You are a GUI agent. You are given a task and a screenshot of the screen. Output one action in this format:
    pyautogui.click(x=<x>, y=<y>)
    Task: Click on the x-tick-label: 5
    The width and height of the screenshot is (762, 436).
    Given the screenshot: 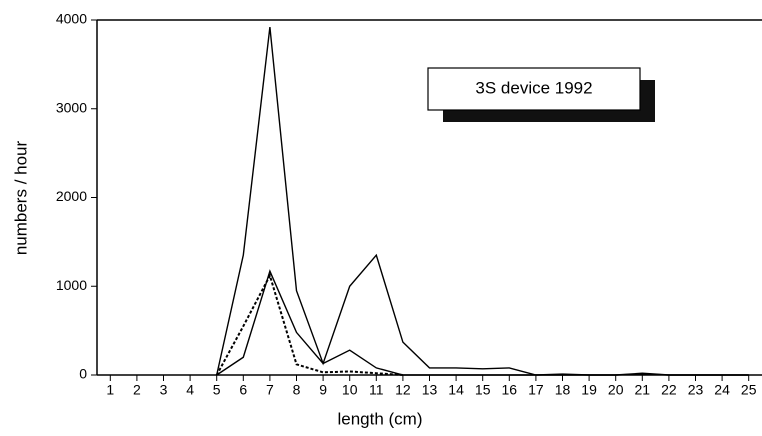 What is the action you would take?
    pyautogui.click(x=217, y=390)
    